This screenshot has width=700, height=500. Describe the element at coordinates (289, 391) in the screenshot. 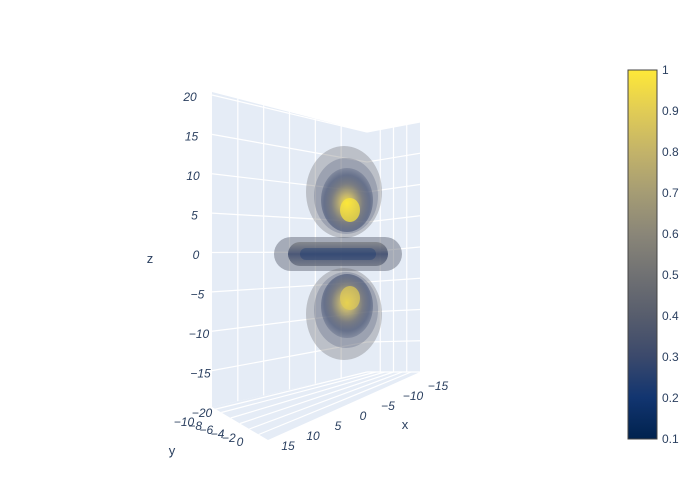

I see `z-grid-line` at that location.